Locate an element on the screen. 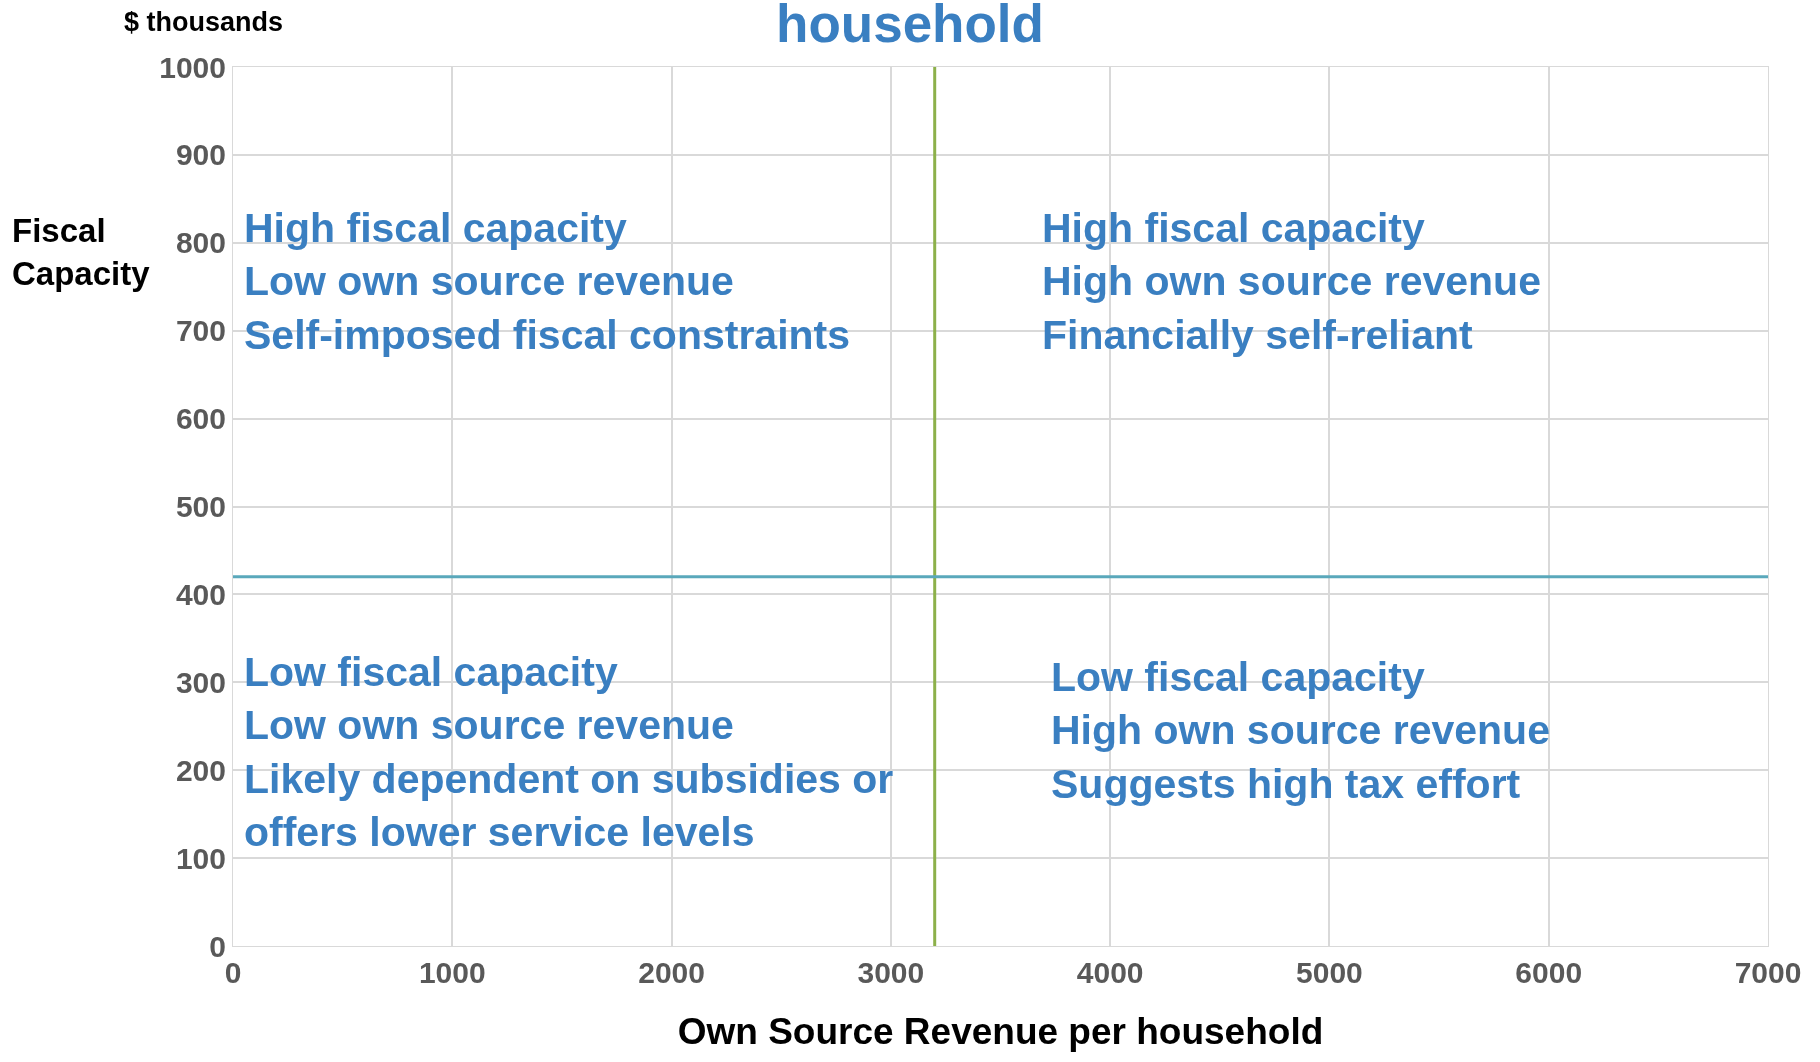  y-tick-label: 100 is located at coordinates (200, 858).